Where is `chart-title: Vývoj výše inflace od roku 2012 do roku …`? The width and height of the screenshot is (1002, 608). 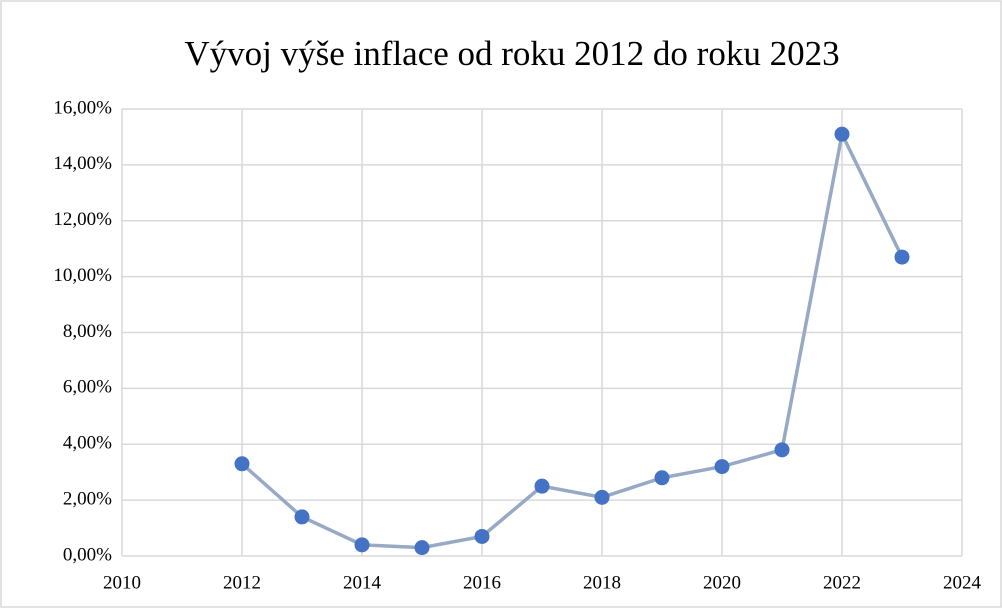 chart-title: Vývoj výše inflace od roku 2012 do roku … is located at coordinates (511, 53).